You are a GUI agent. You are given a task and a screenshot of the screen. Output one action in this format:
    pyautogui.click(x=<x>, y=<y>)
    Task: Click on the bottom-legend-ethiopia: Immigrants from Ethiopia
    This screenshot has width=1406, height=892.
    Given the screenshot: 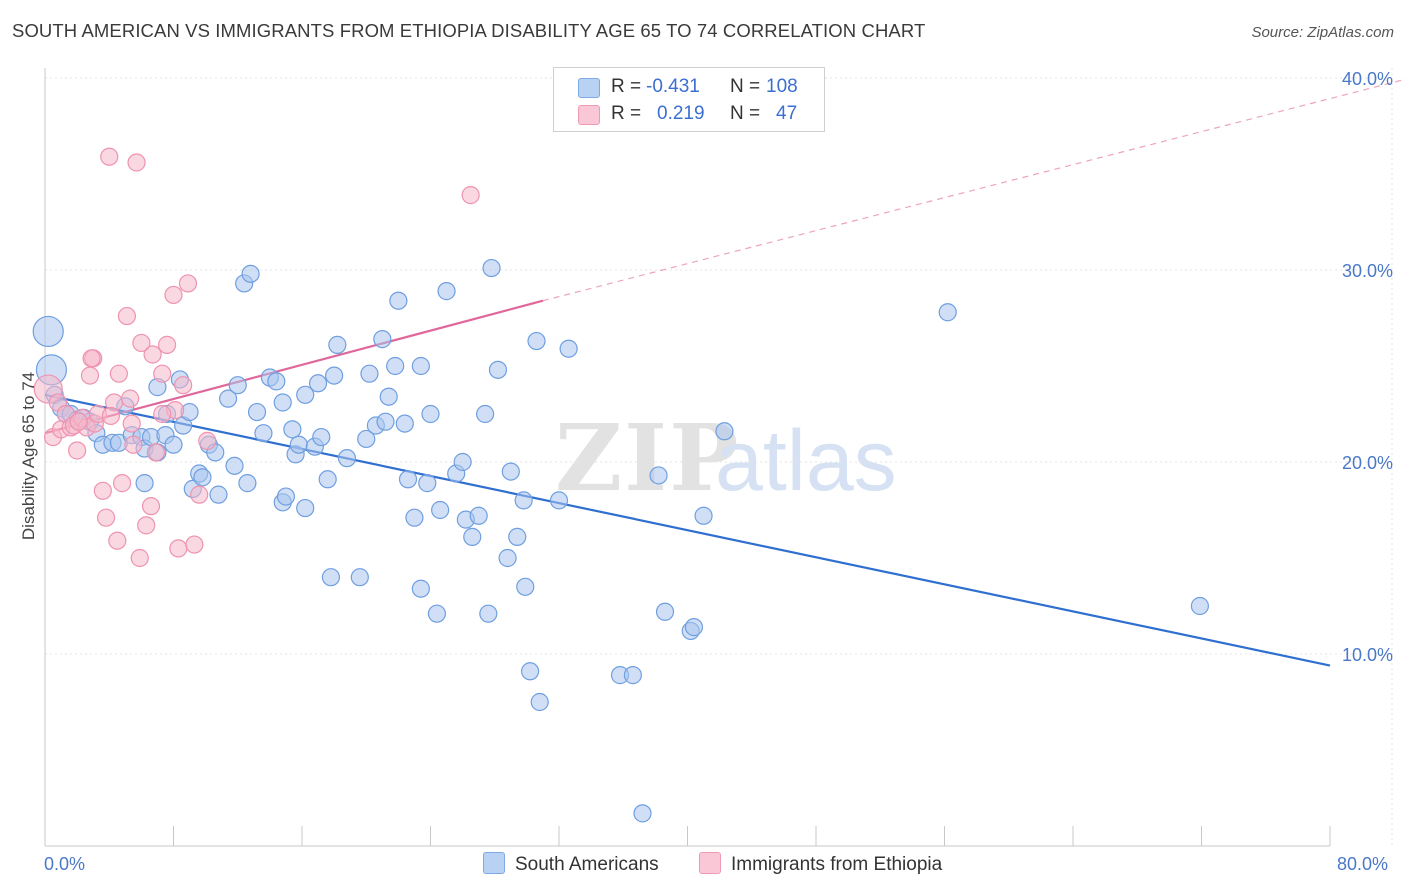 What is the action you would take?
    pyautogui.click(x=820, y=864)
    